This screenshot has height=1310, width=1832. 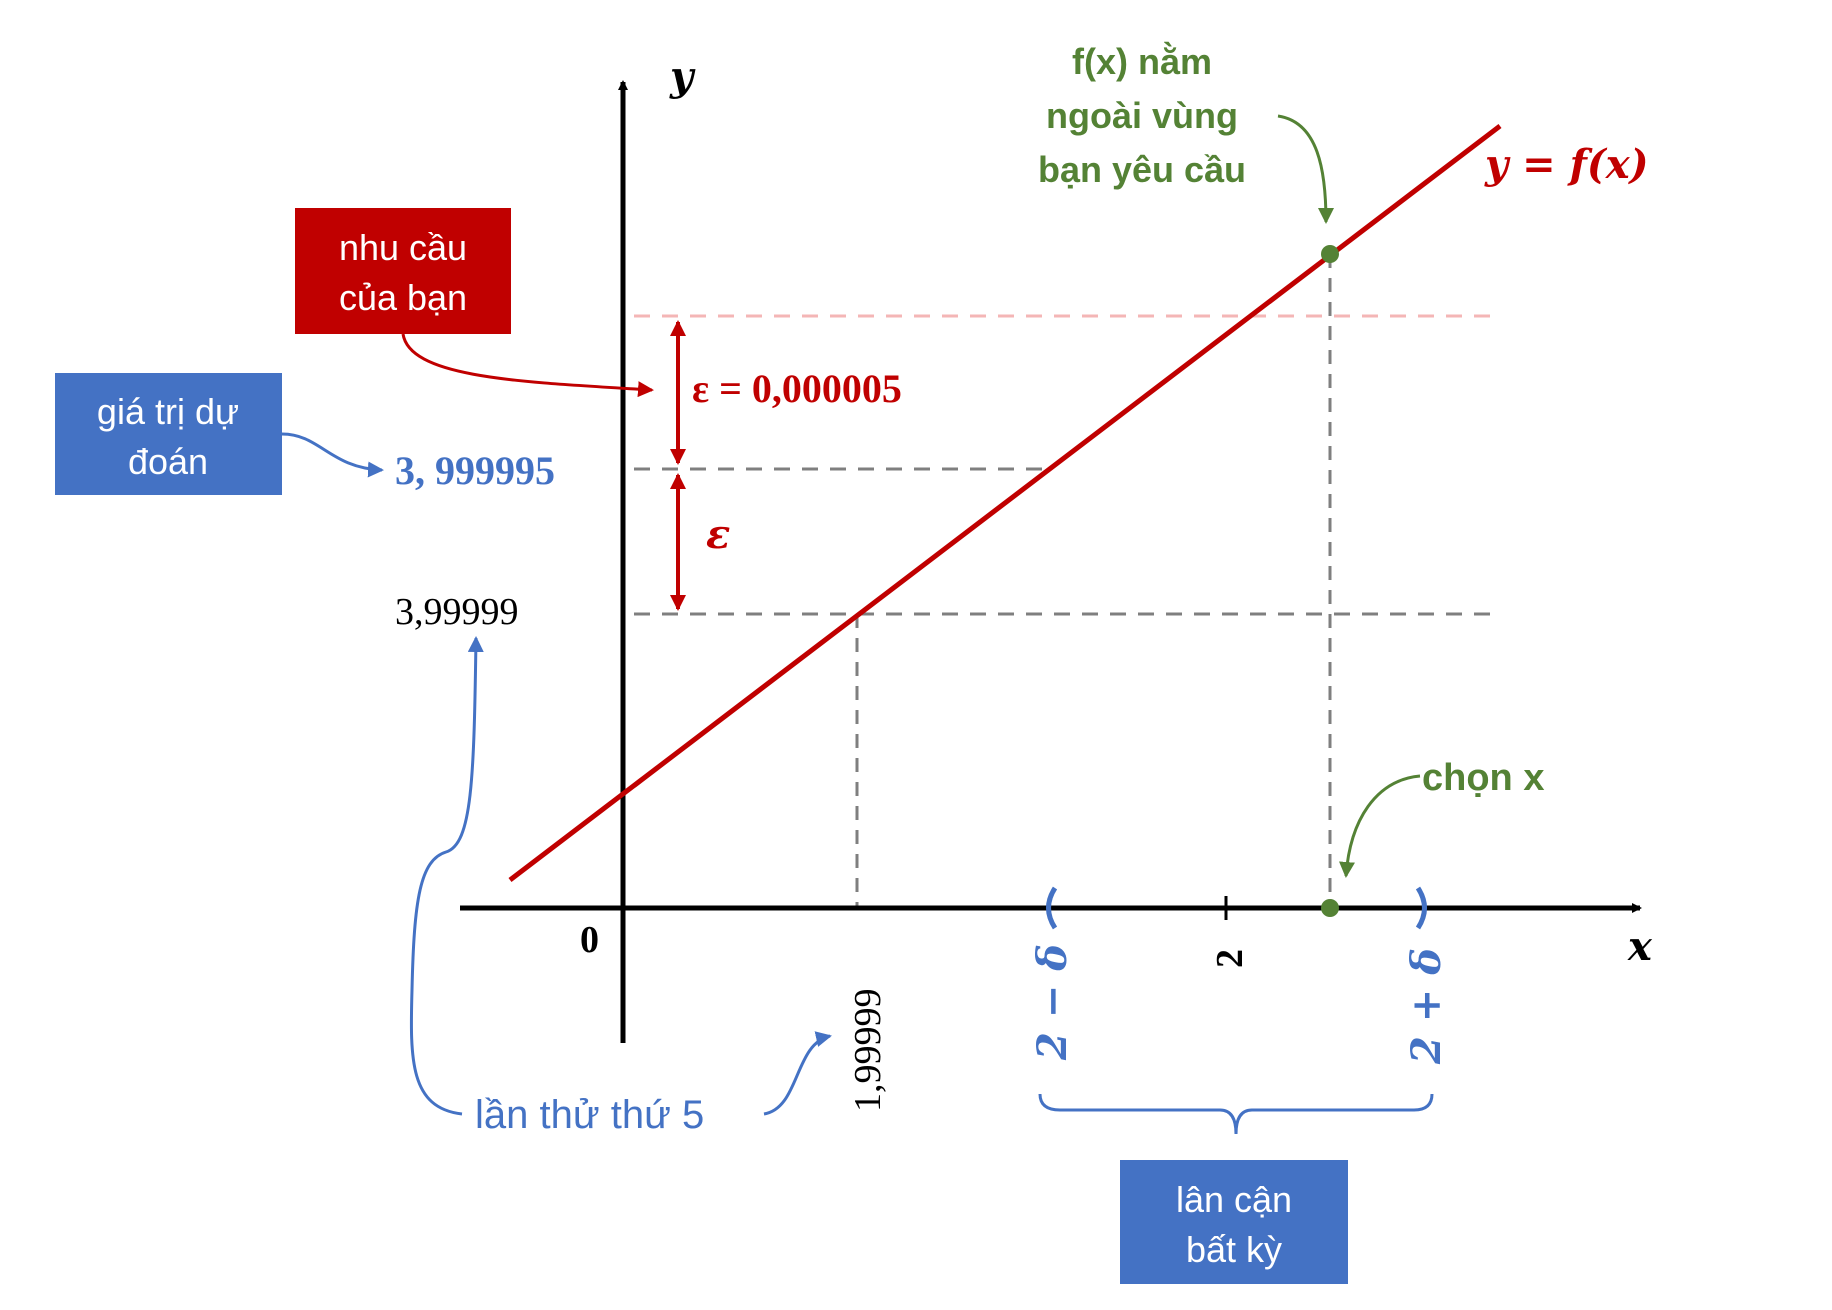 I want to click on chosen-x-point, so click(x=1330, y=908).